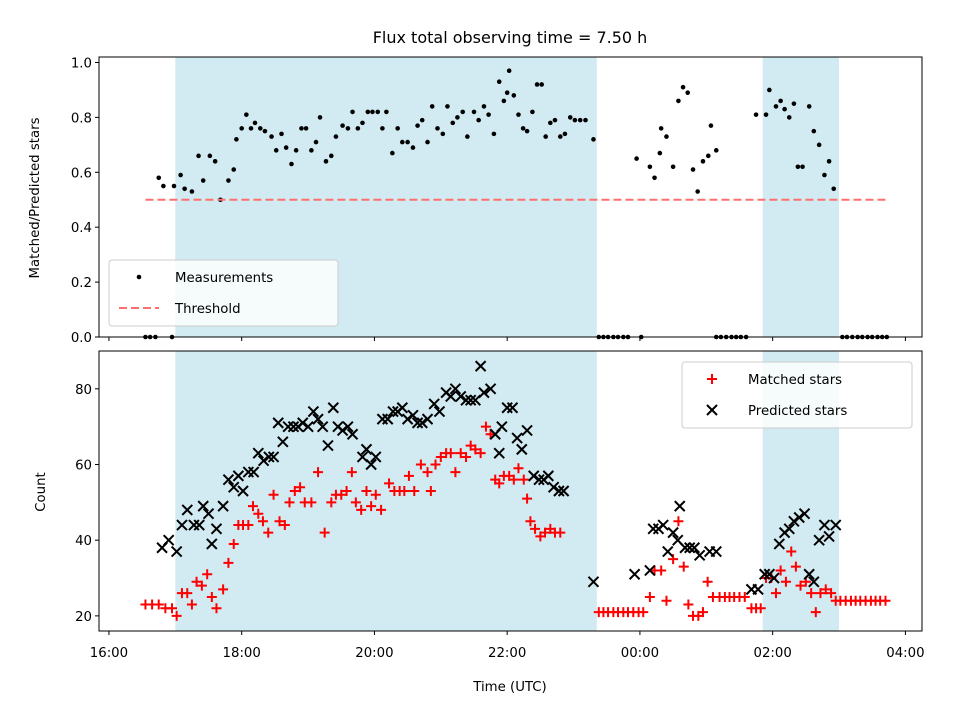  What do you see at coordinates (510, 37) in the screenshot?
I see `chart-title: Flux total observing time = 7.50 h` at bounding box center [510, 37].